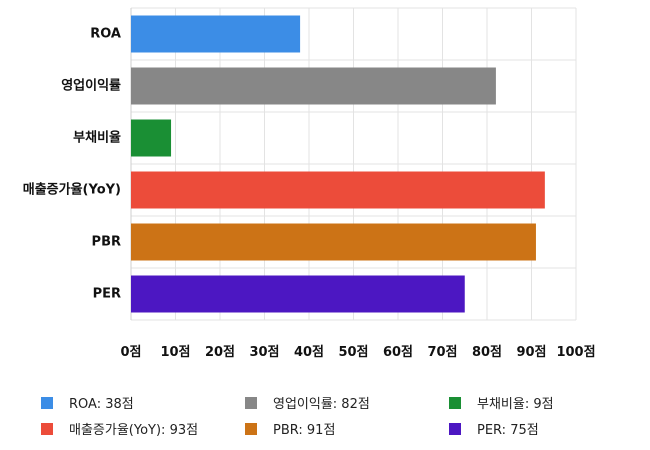 The image size is (650, 450). I want to click on category-label-1: 영업이익률, so click(91, 86).